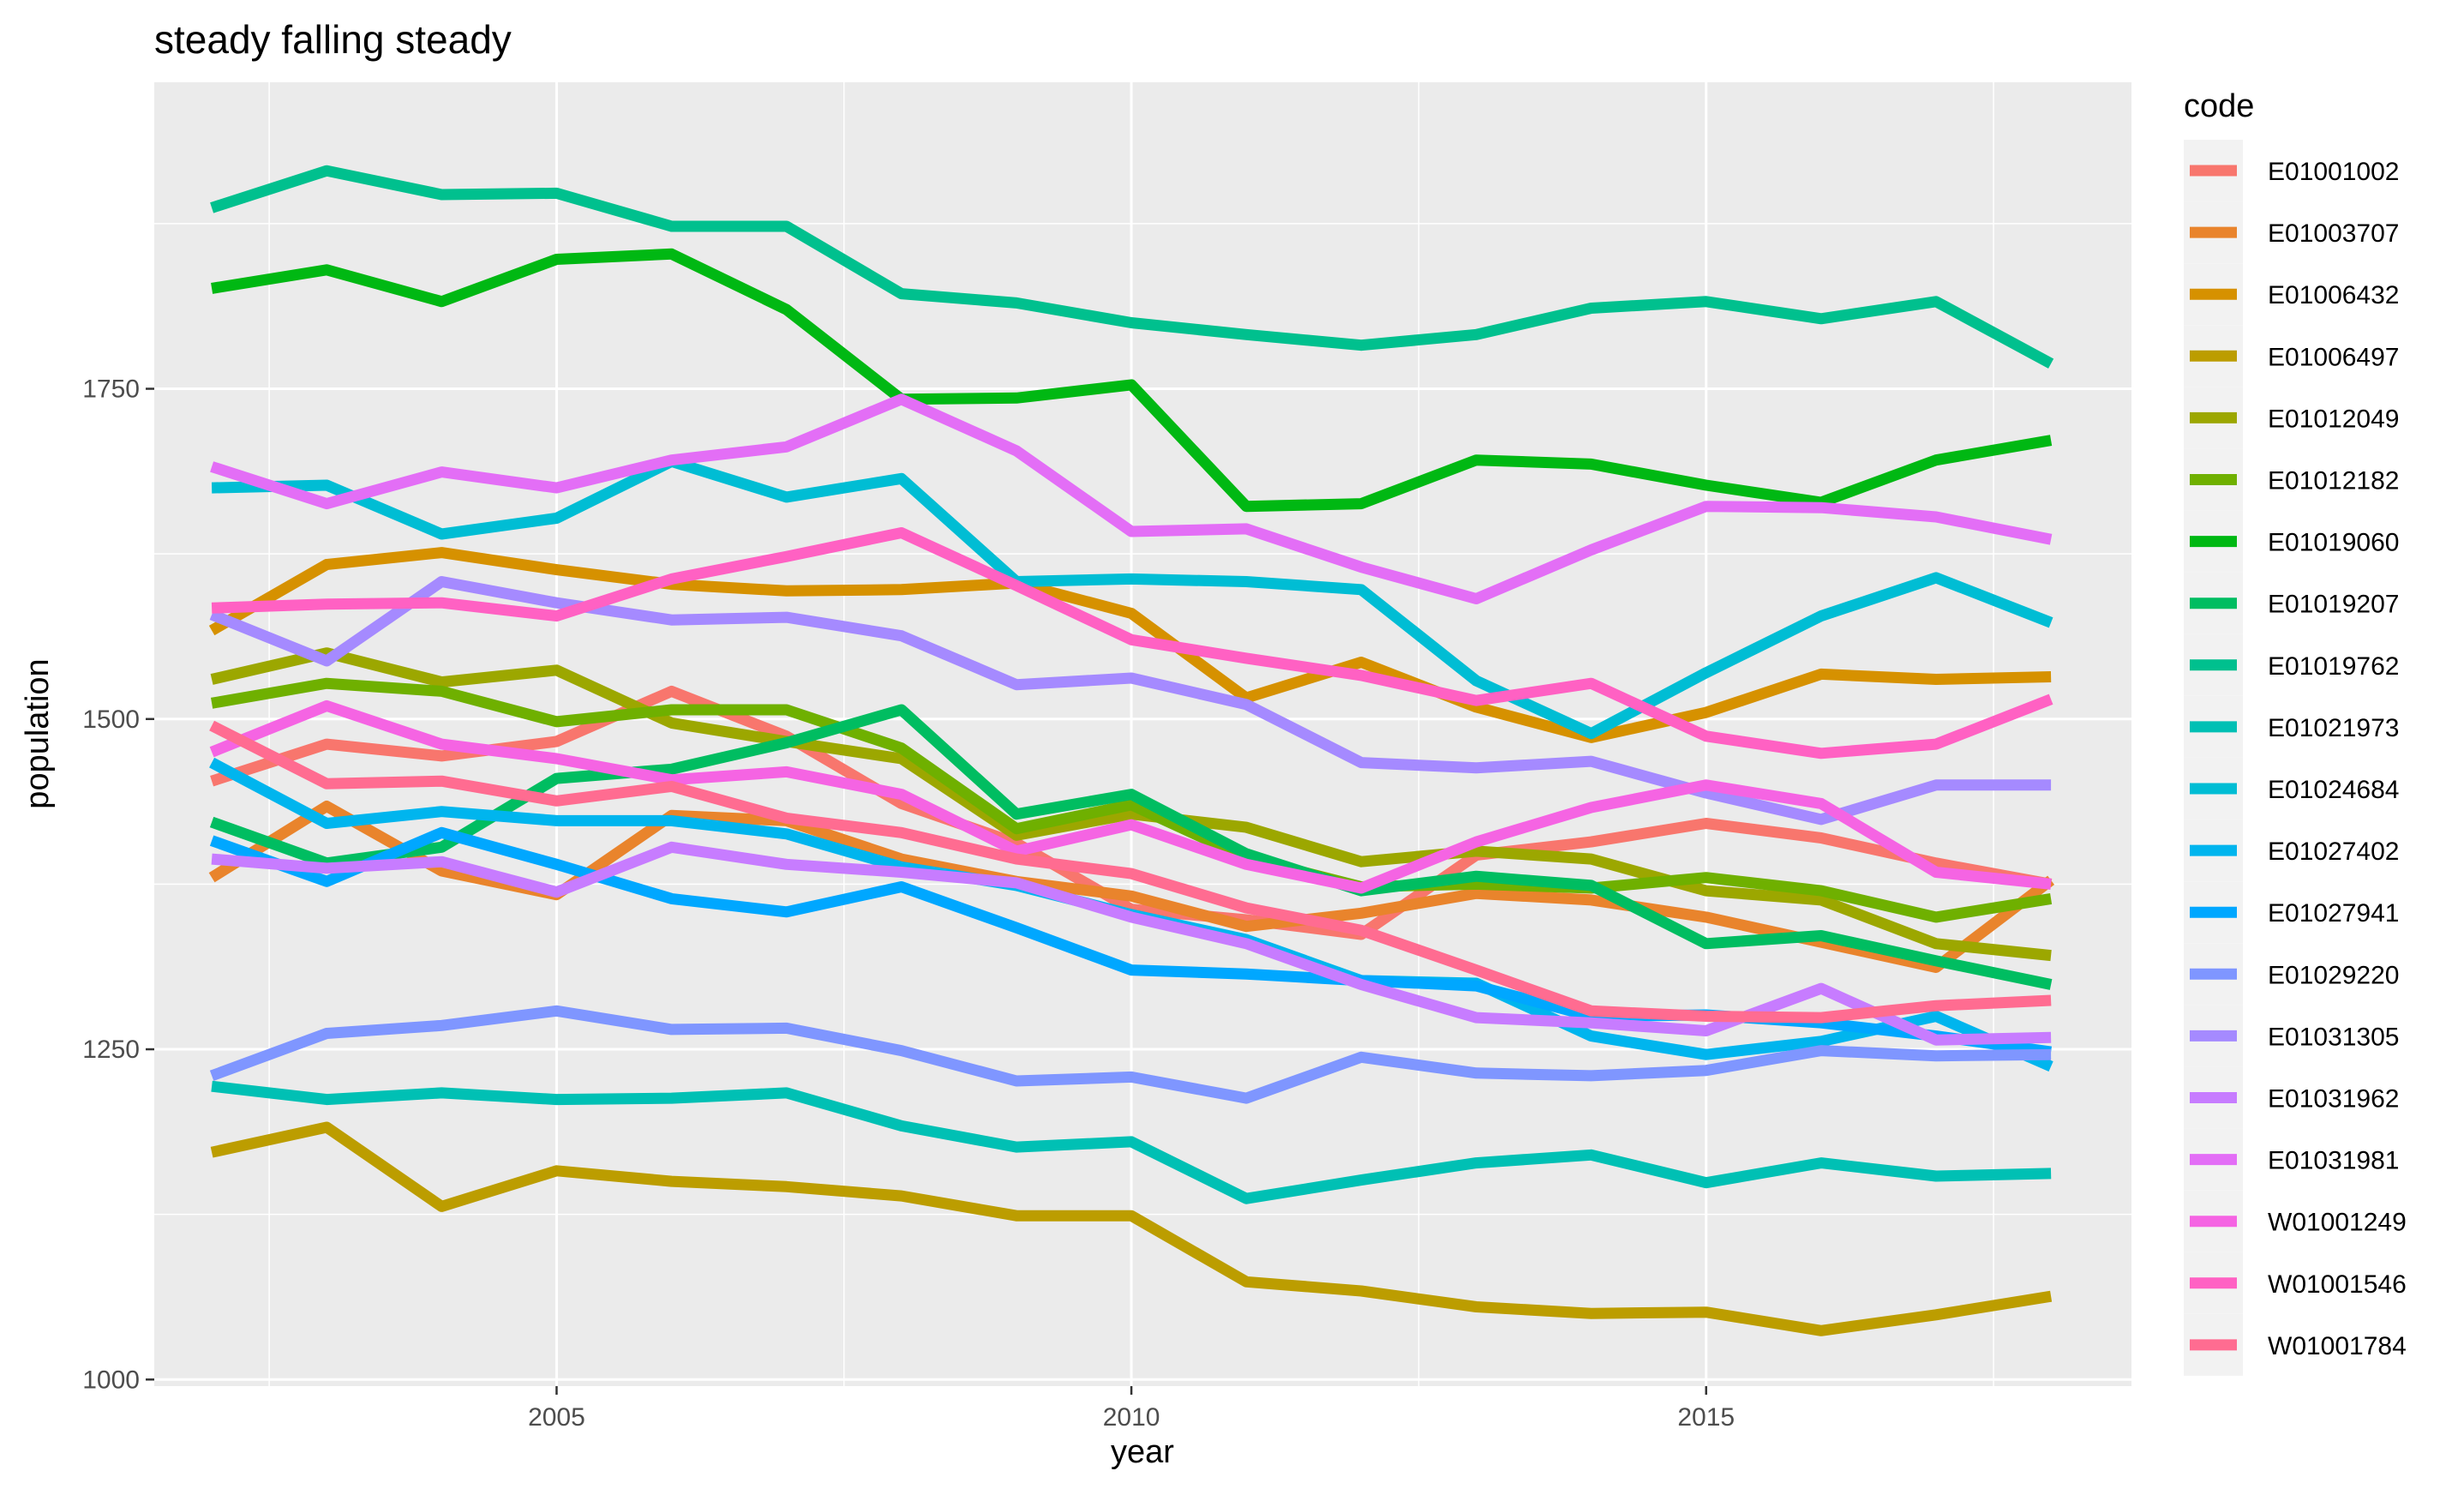  Describe the element at coordinates (1132, 267) in the screenshot. I see `series-line-e01019762` at that location.